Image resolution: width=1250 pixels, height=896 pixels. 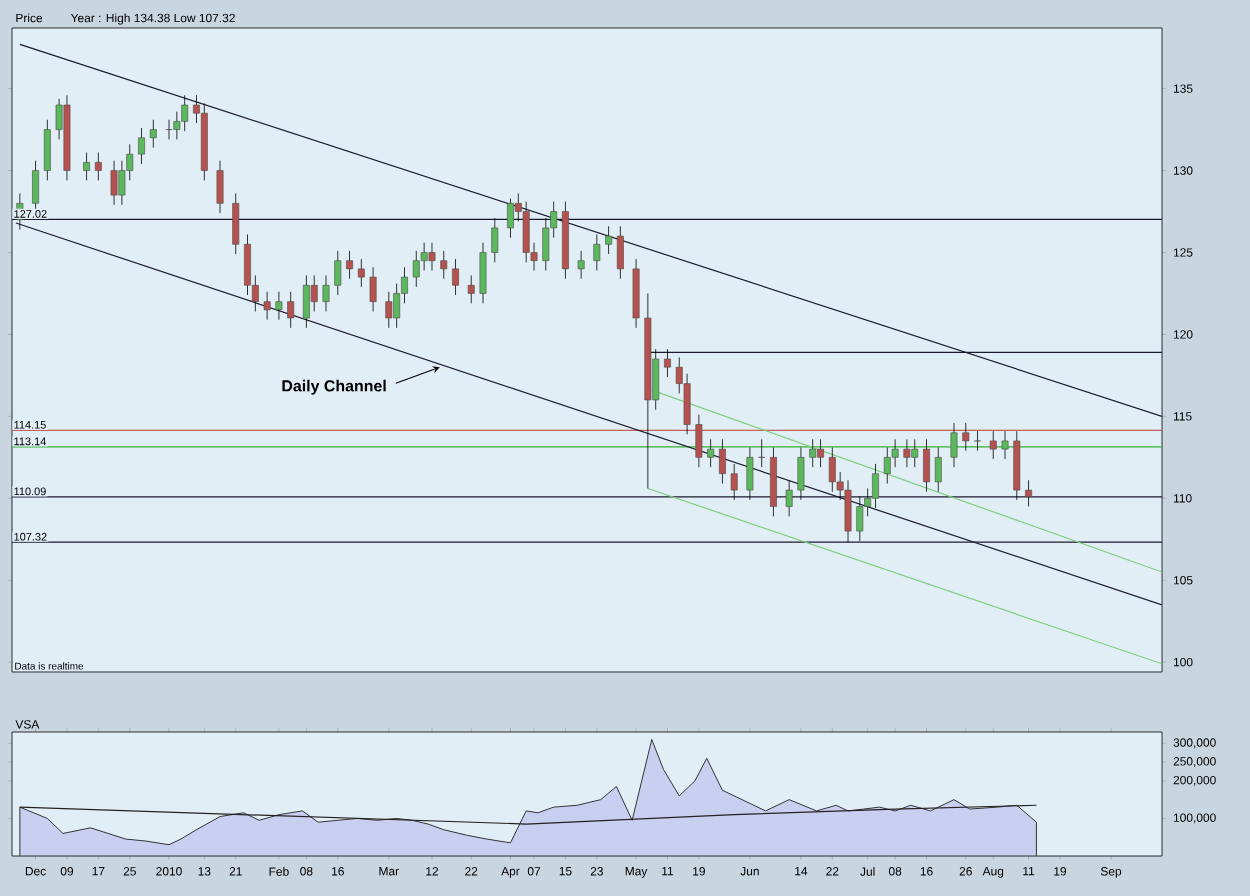 What do you see at coordinates (528, 814) in the screenshot?
I see `line-series` at bounding box center [528, 814].